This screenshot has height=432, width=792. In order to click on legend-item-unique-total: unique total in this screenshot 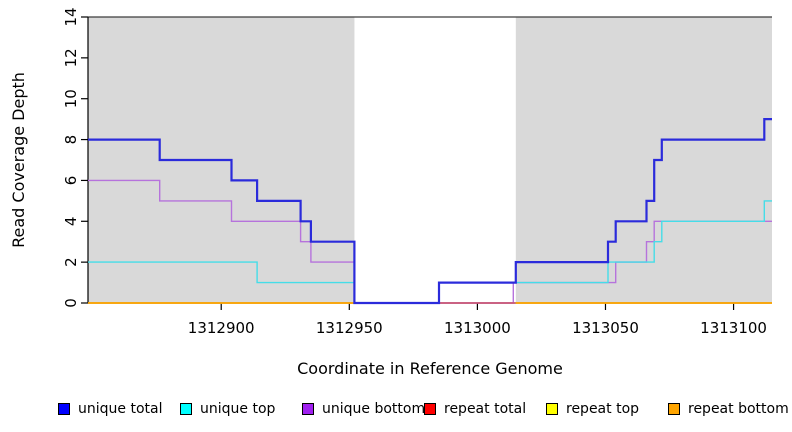, I will do `click(110, 409)`.